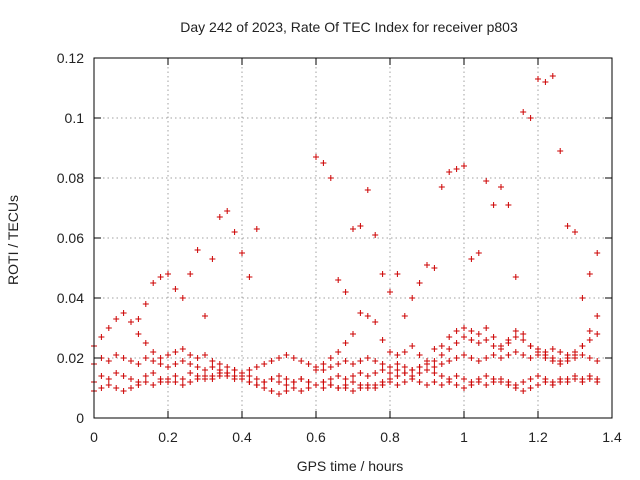  What do you see at coordinates (538, 437) in the screenshot?
I see `x-tick-label: 1.2` at bounding box center [538, 437].